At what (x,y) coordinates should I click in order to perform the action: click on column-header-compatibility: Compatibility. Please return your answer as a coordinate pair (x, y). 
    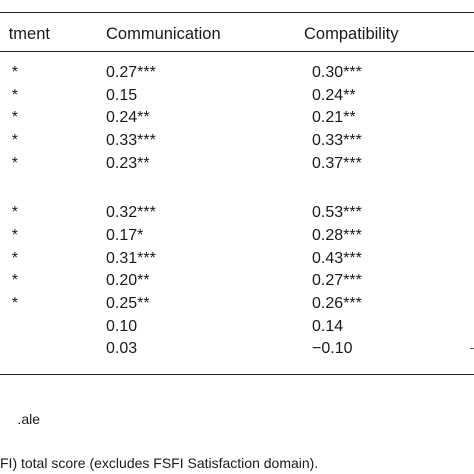
    Looking at the image, I should click on (351, 34).